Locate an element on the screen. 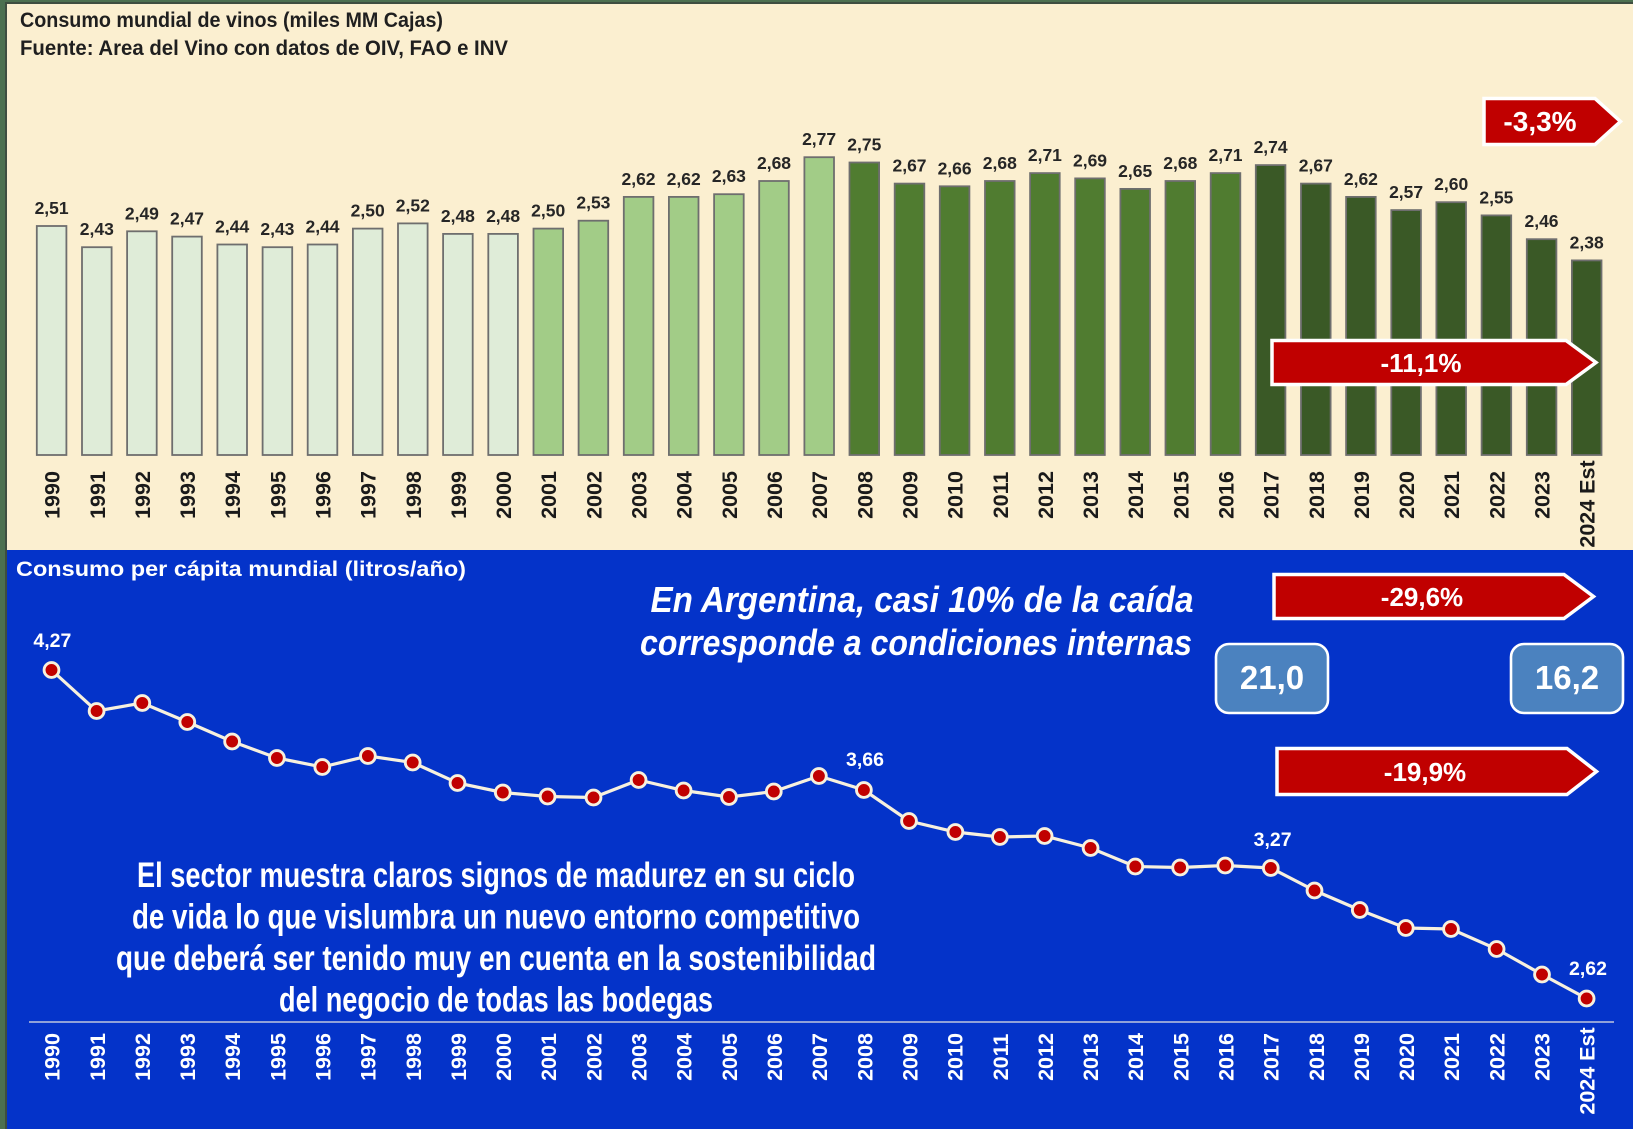  svg-text: 2,75 is located at coordinates (864, 145).